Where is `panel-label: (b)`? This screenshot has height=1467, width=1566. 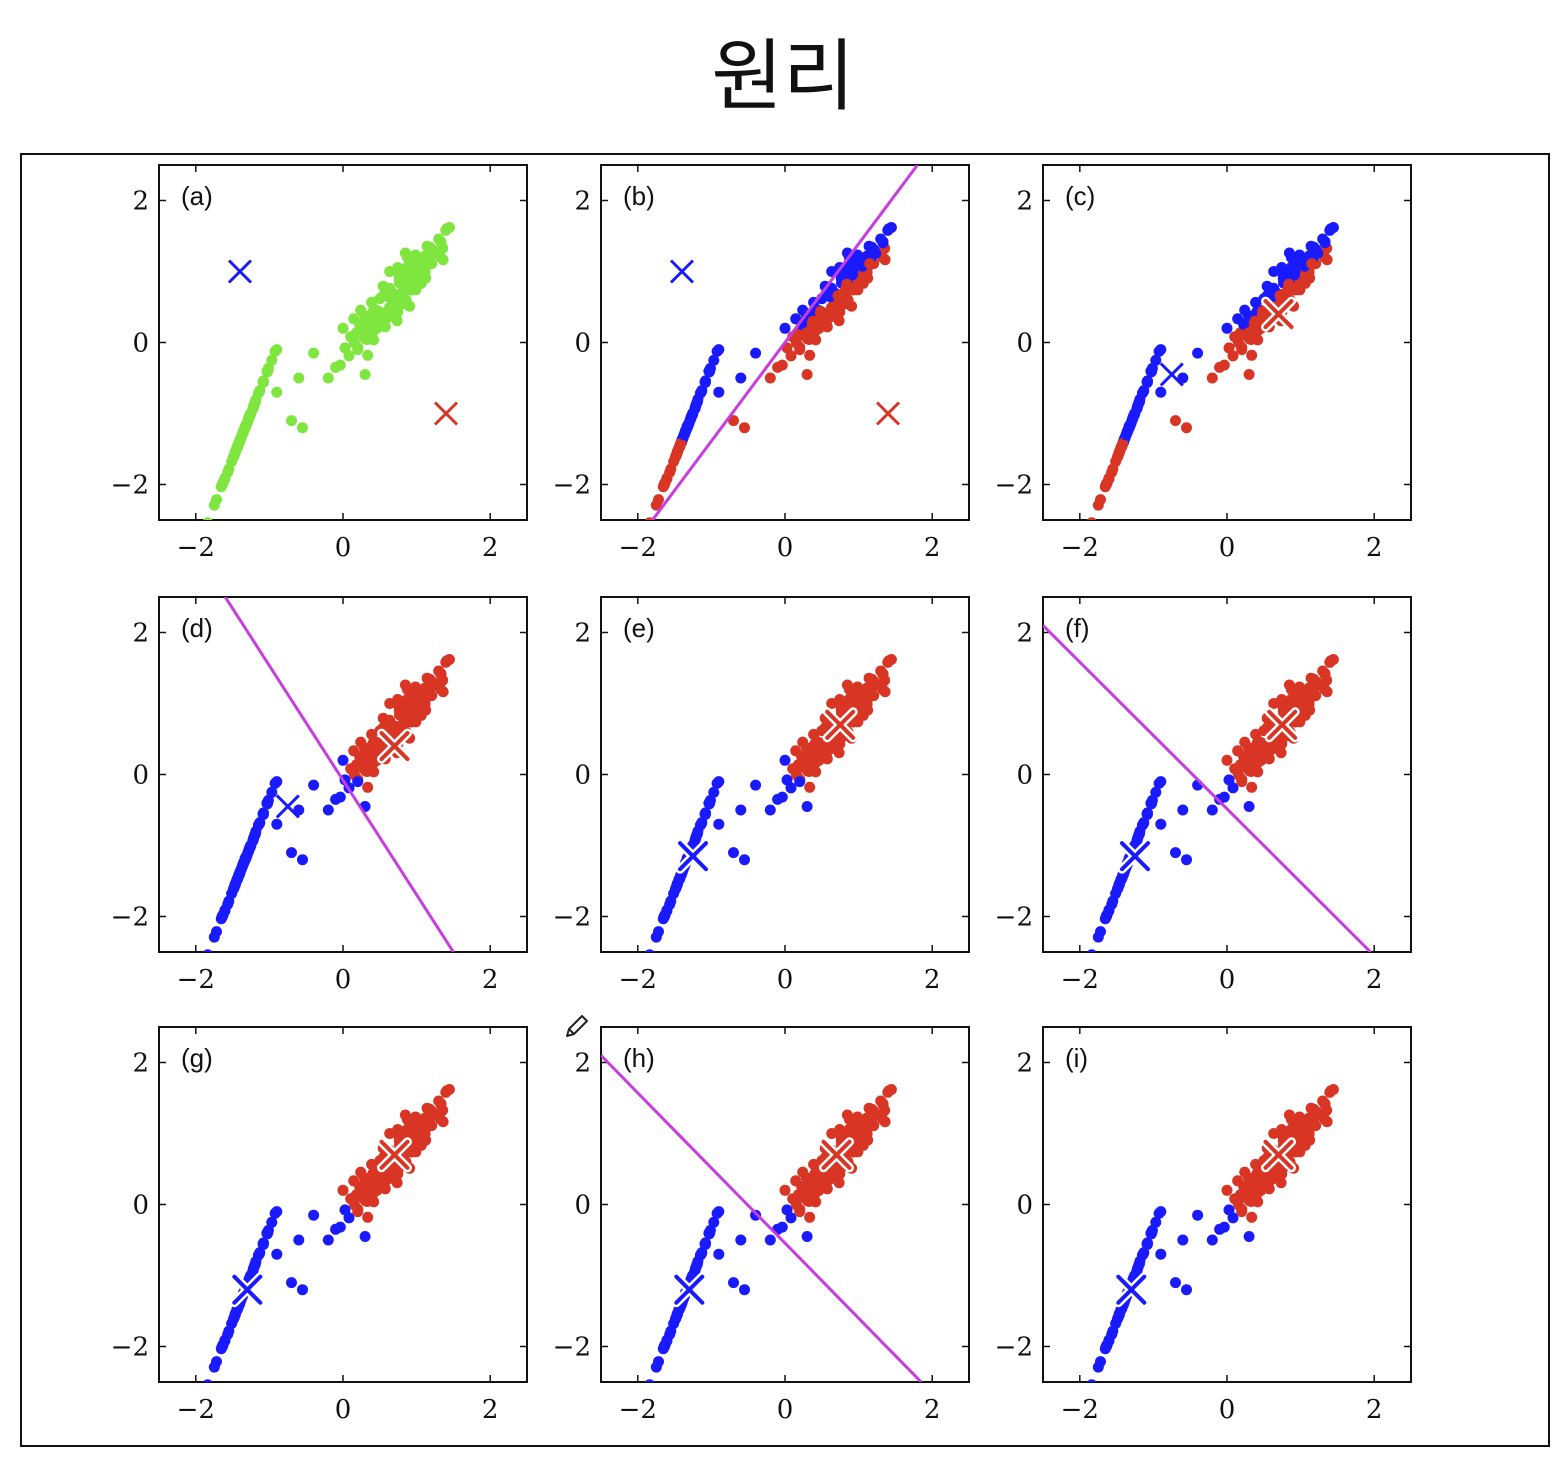 panel-label: (b) is located at coordinates (639, 196).